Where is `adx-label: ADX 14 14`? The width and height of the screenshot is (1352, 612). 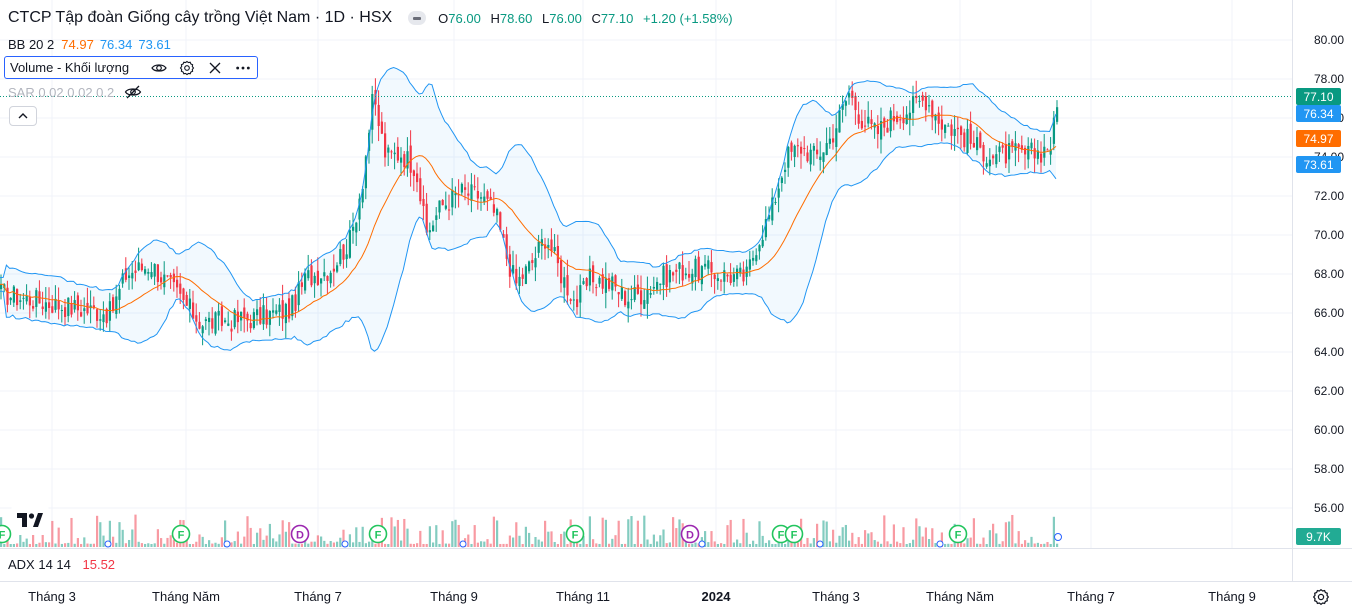
adx-label: ADX 14 14 is located at coordinates (39, 564).